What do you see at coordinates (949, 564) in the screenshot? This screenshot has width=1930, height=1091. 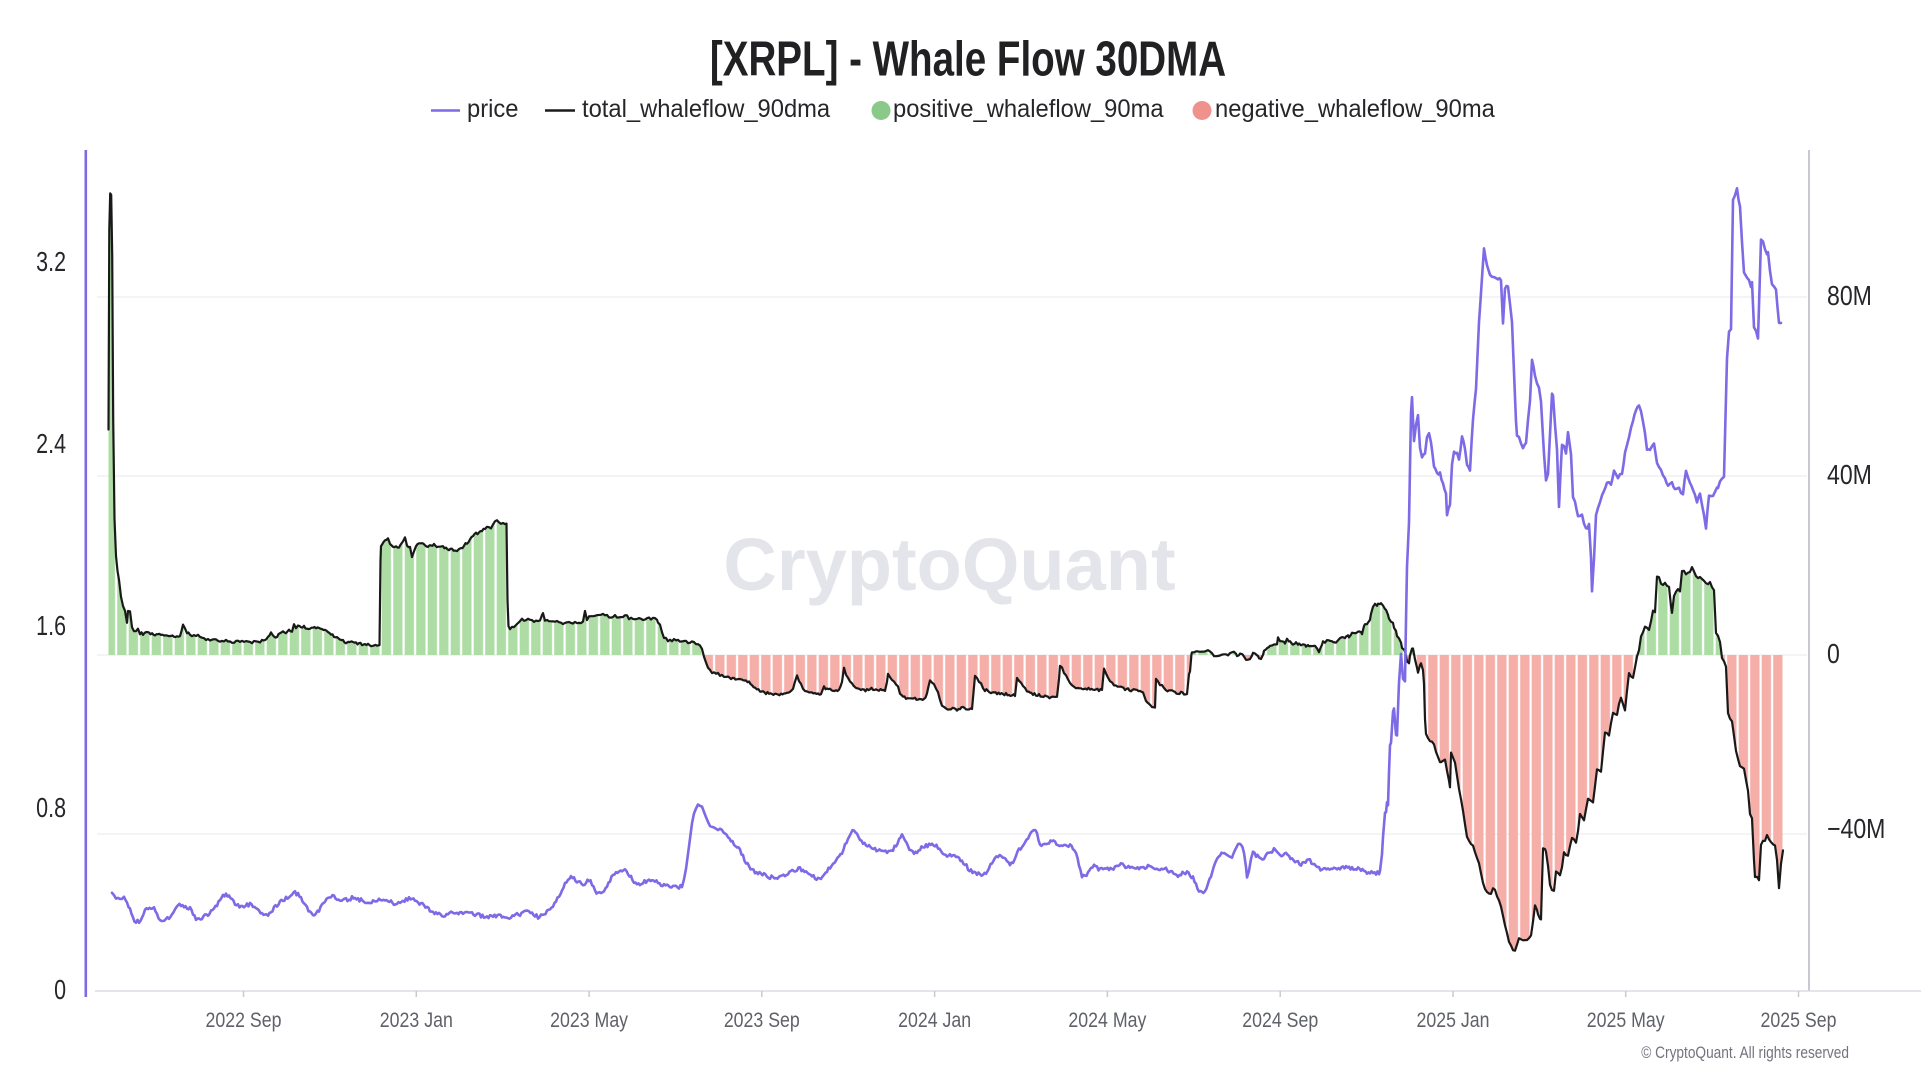 I see `svg-text: CryptoQuant` at bounding box center [949, 564].